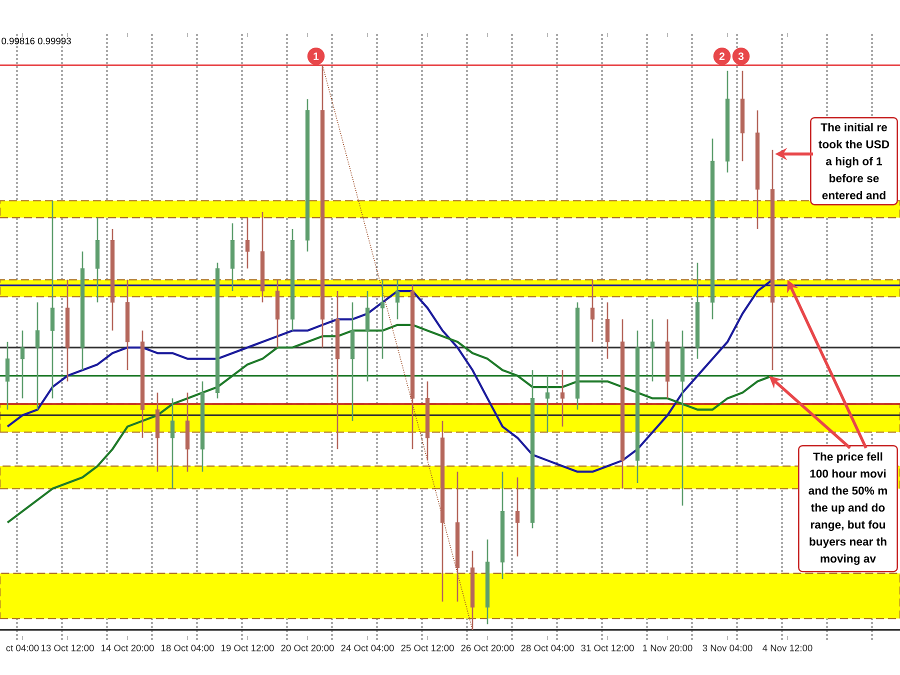 This screenshot has width=900, height=675. Describe the element at coordinates (727, 648) in the screenshot. I see `x-tick-label: 3 Nov 04:00` at that location.